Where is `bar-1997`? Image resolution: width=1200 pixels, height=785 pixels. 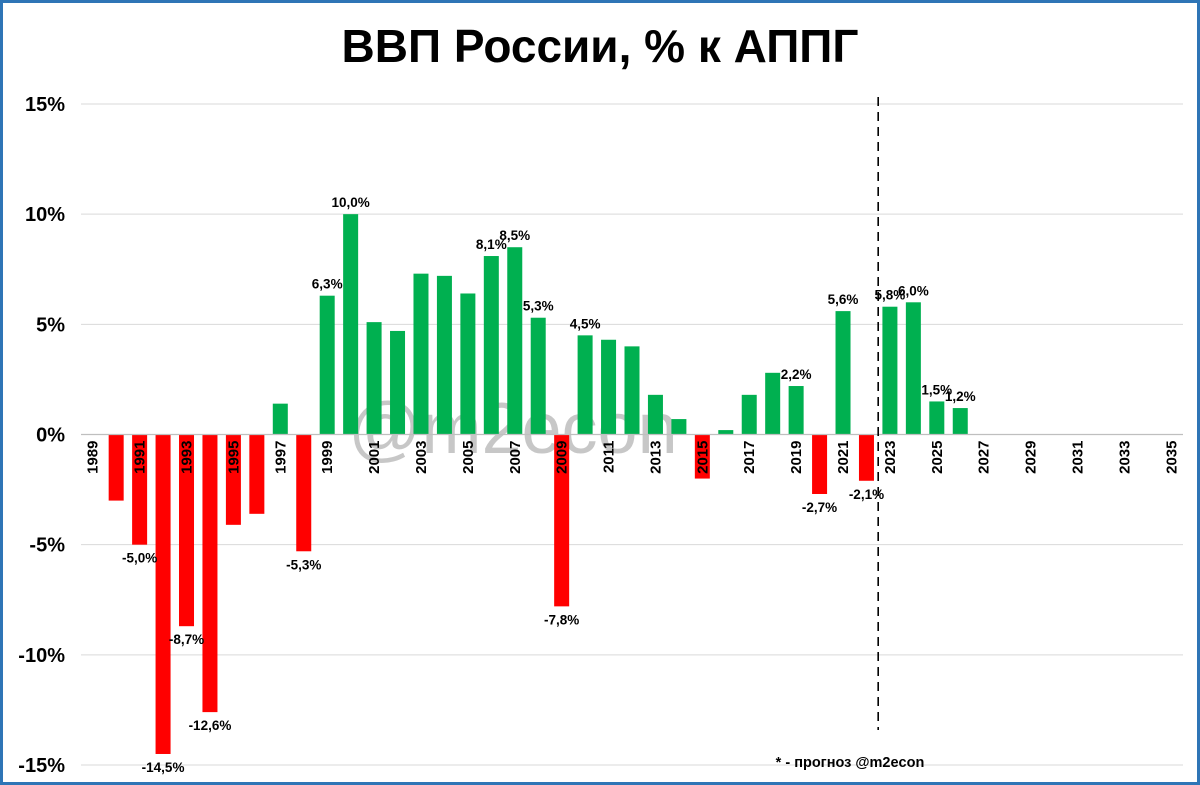
bar-1997 is located at coordinates (280, 419).